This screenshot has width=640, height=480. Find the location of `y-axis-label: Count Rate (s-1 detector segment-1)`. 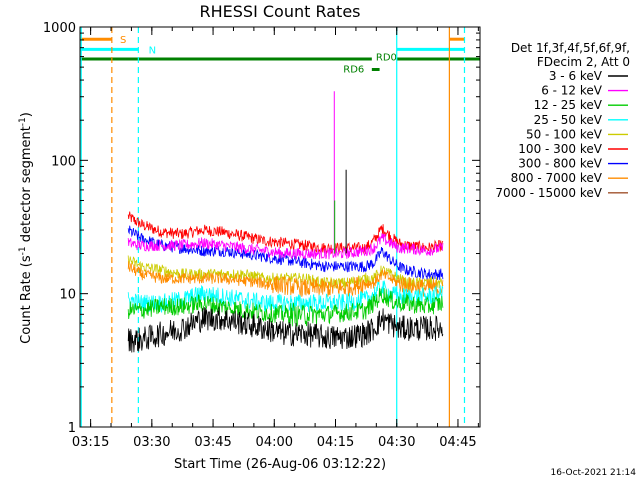

y-axis-label: Count Rate (s-1 detector segment-1) is located at coordinates (26, 228).